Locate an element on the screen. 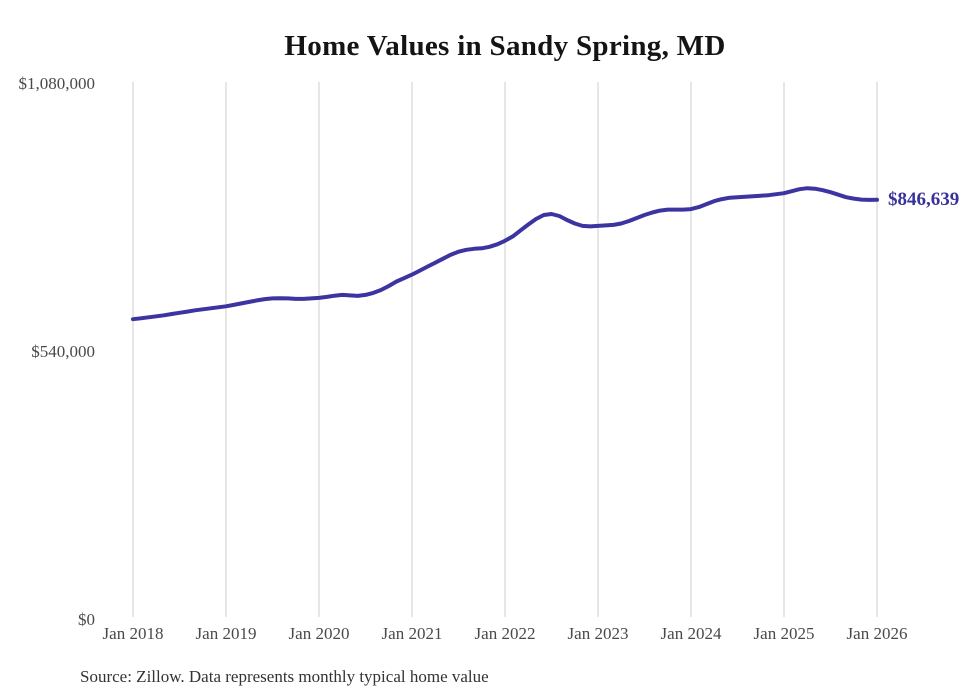 This screenshot has height=699, width=980. x-tick-jan-2021: Jan 2021 is located at coordinates (412, 633).